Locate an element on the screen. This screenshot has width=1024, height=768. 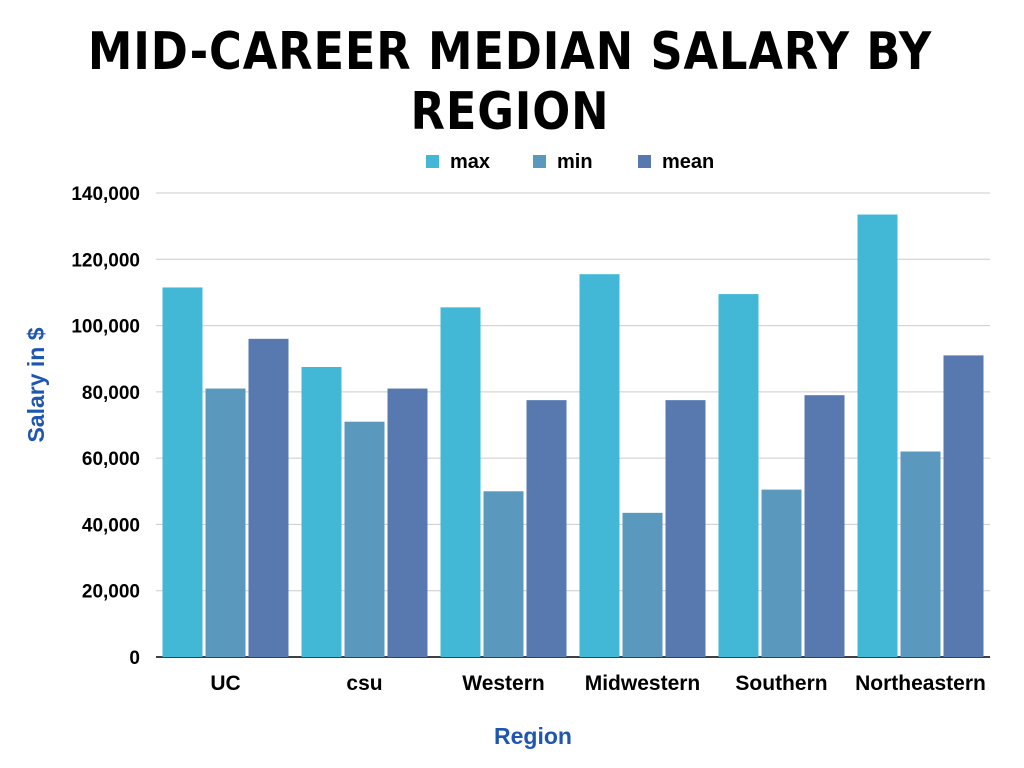
legend: max min mean is located at coordinates (570, 162).